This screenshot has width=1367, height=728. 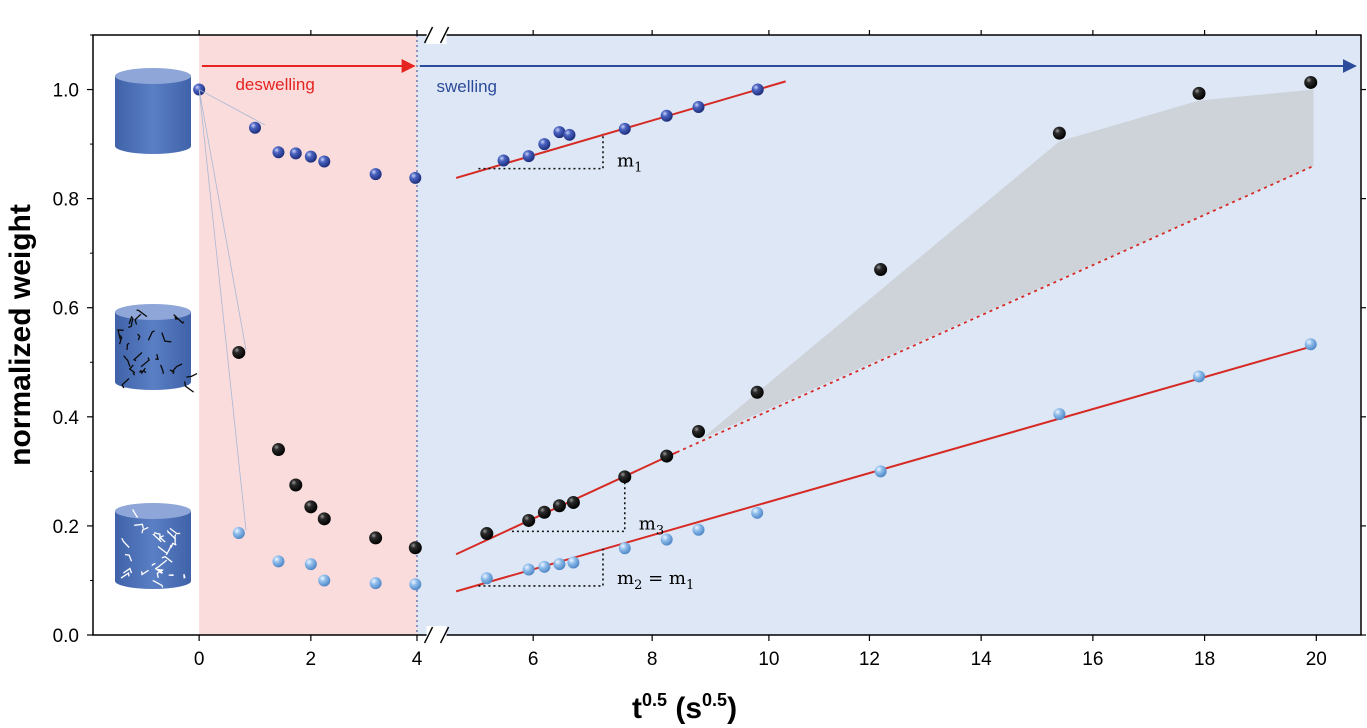 I want to click on series-dark-blue, so click(x=478, y=133).